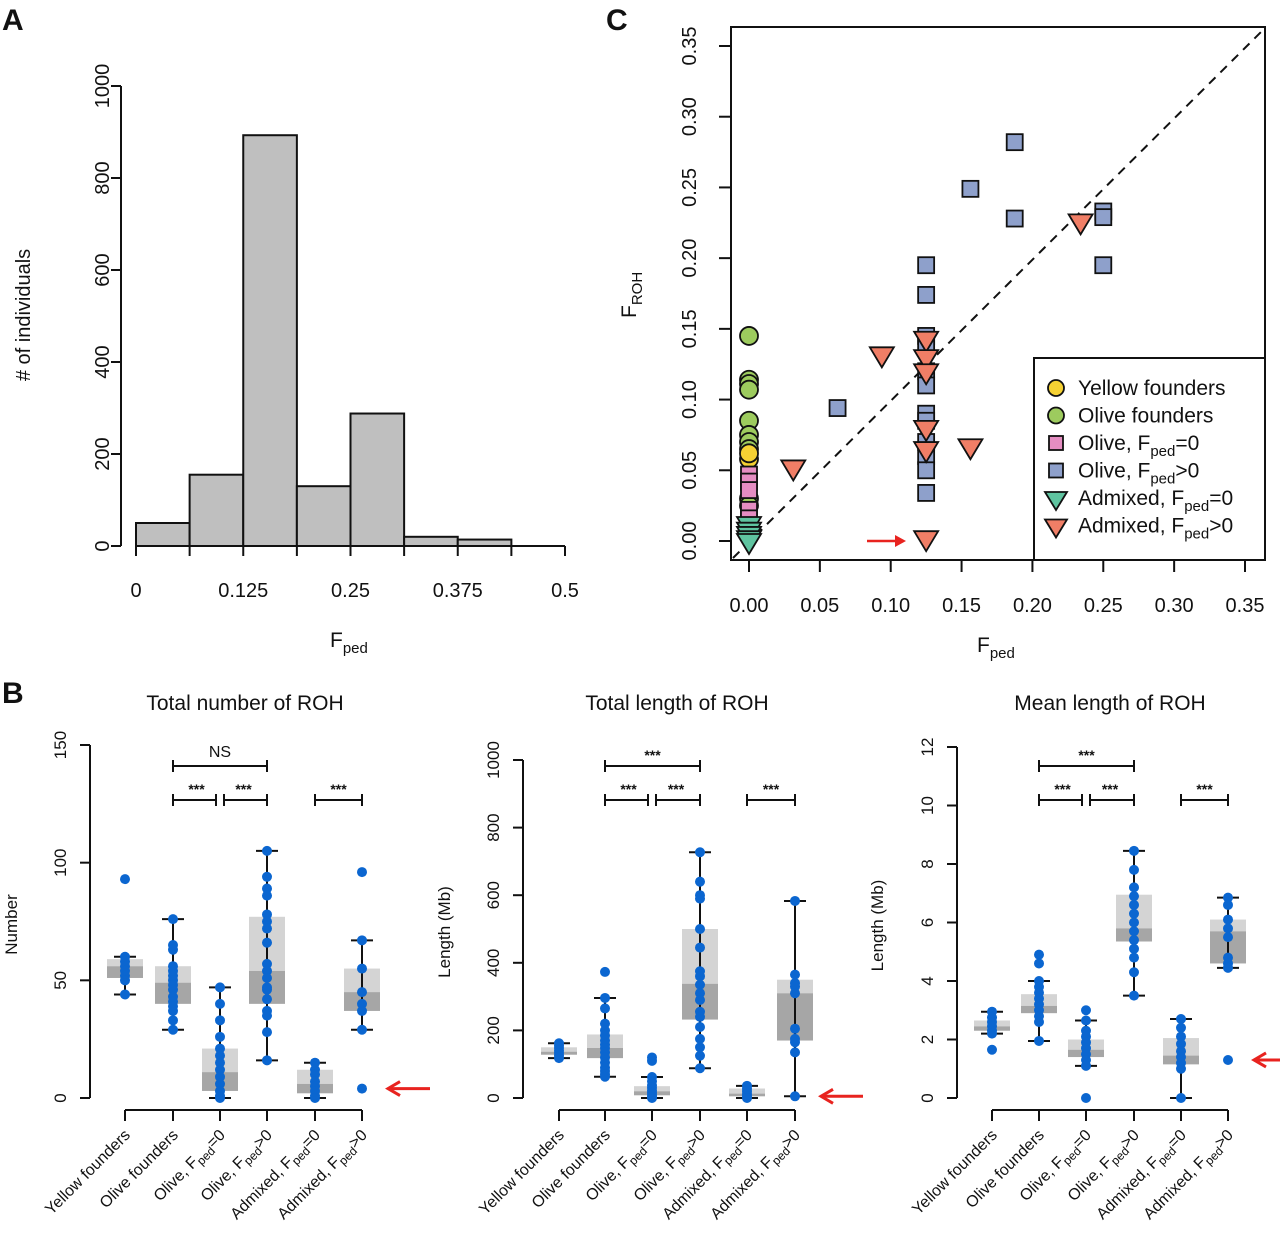  What do you see at coordinates (983, 645) in the screenshot?
I see `x-axis-title-main: F` at bounding box center [983, 645].